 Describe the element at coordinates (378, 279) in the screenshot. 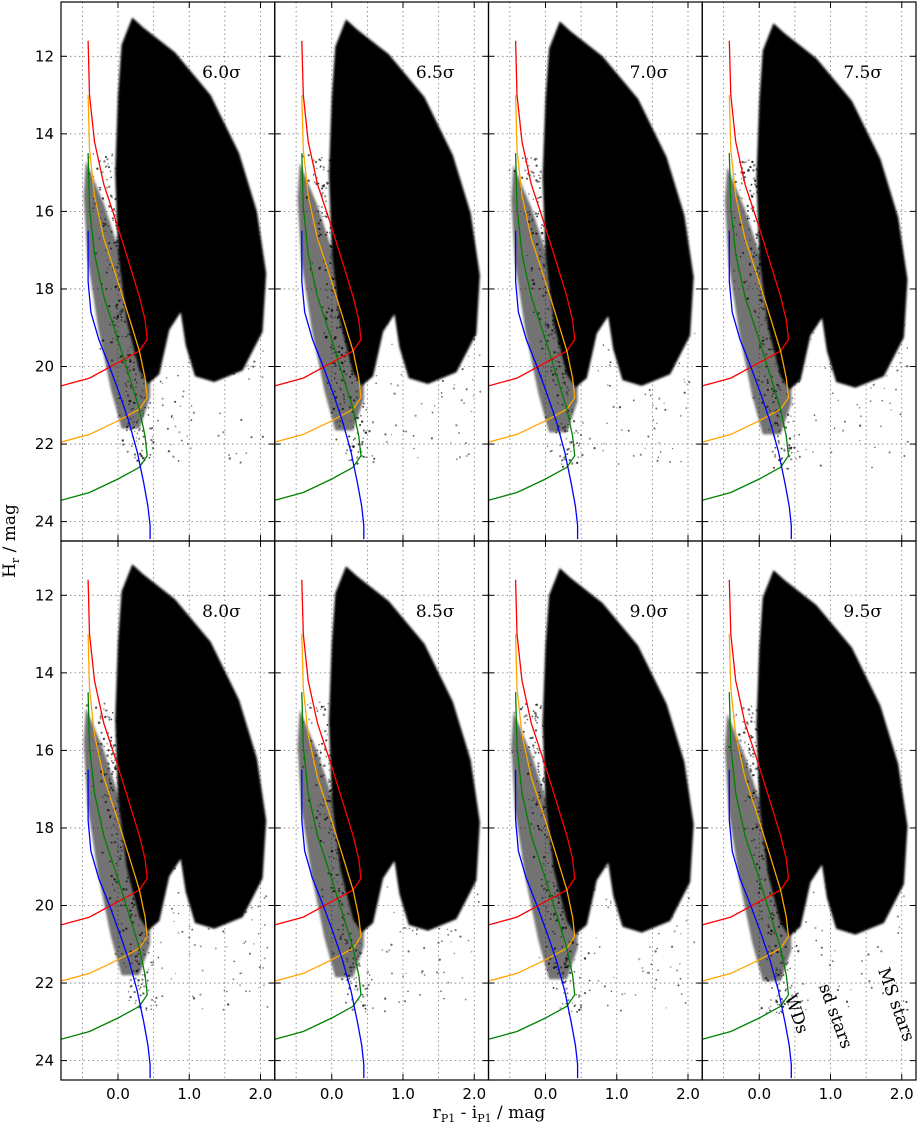

I see `panel-content` at that location.